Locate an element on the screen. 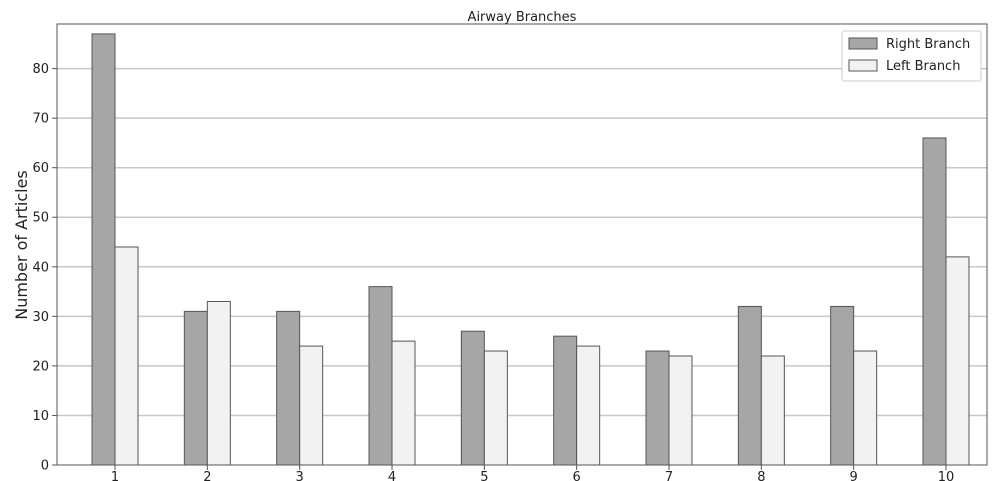 Image resolution: width=992 pixels, height=481 pixels. legend-label-left-branch: Left Branch is located at coordinates (923, 66).